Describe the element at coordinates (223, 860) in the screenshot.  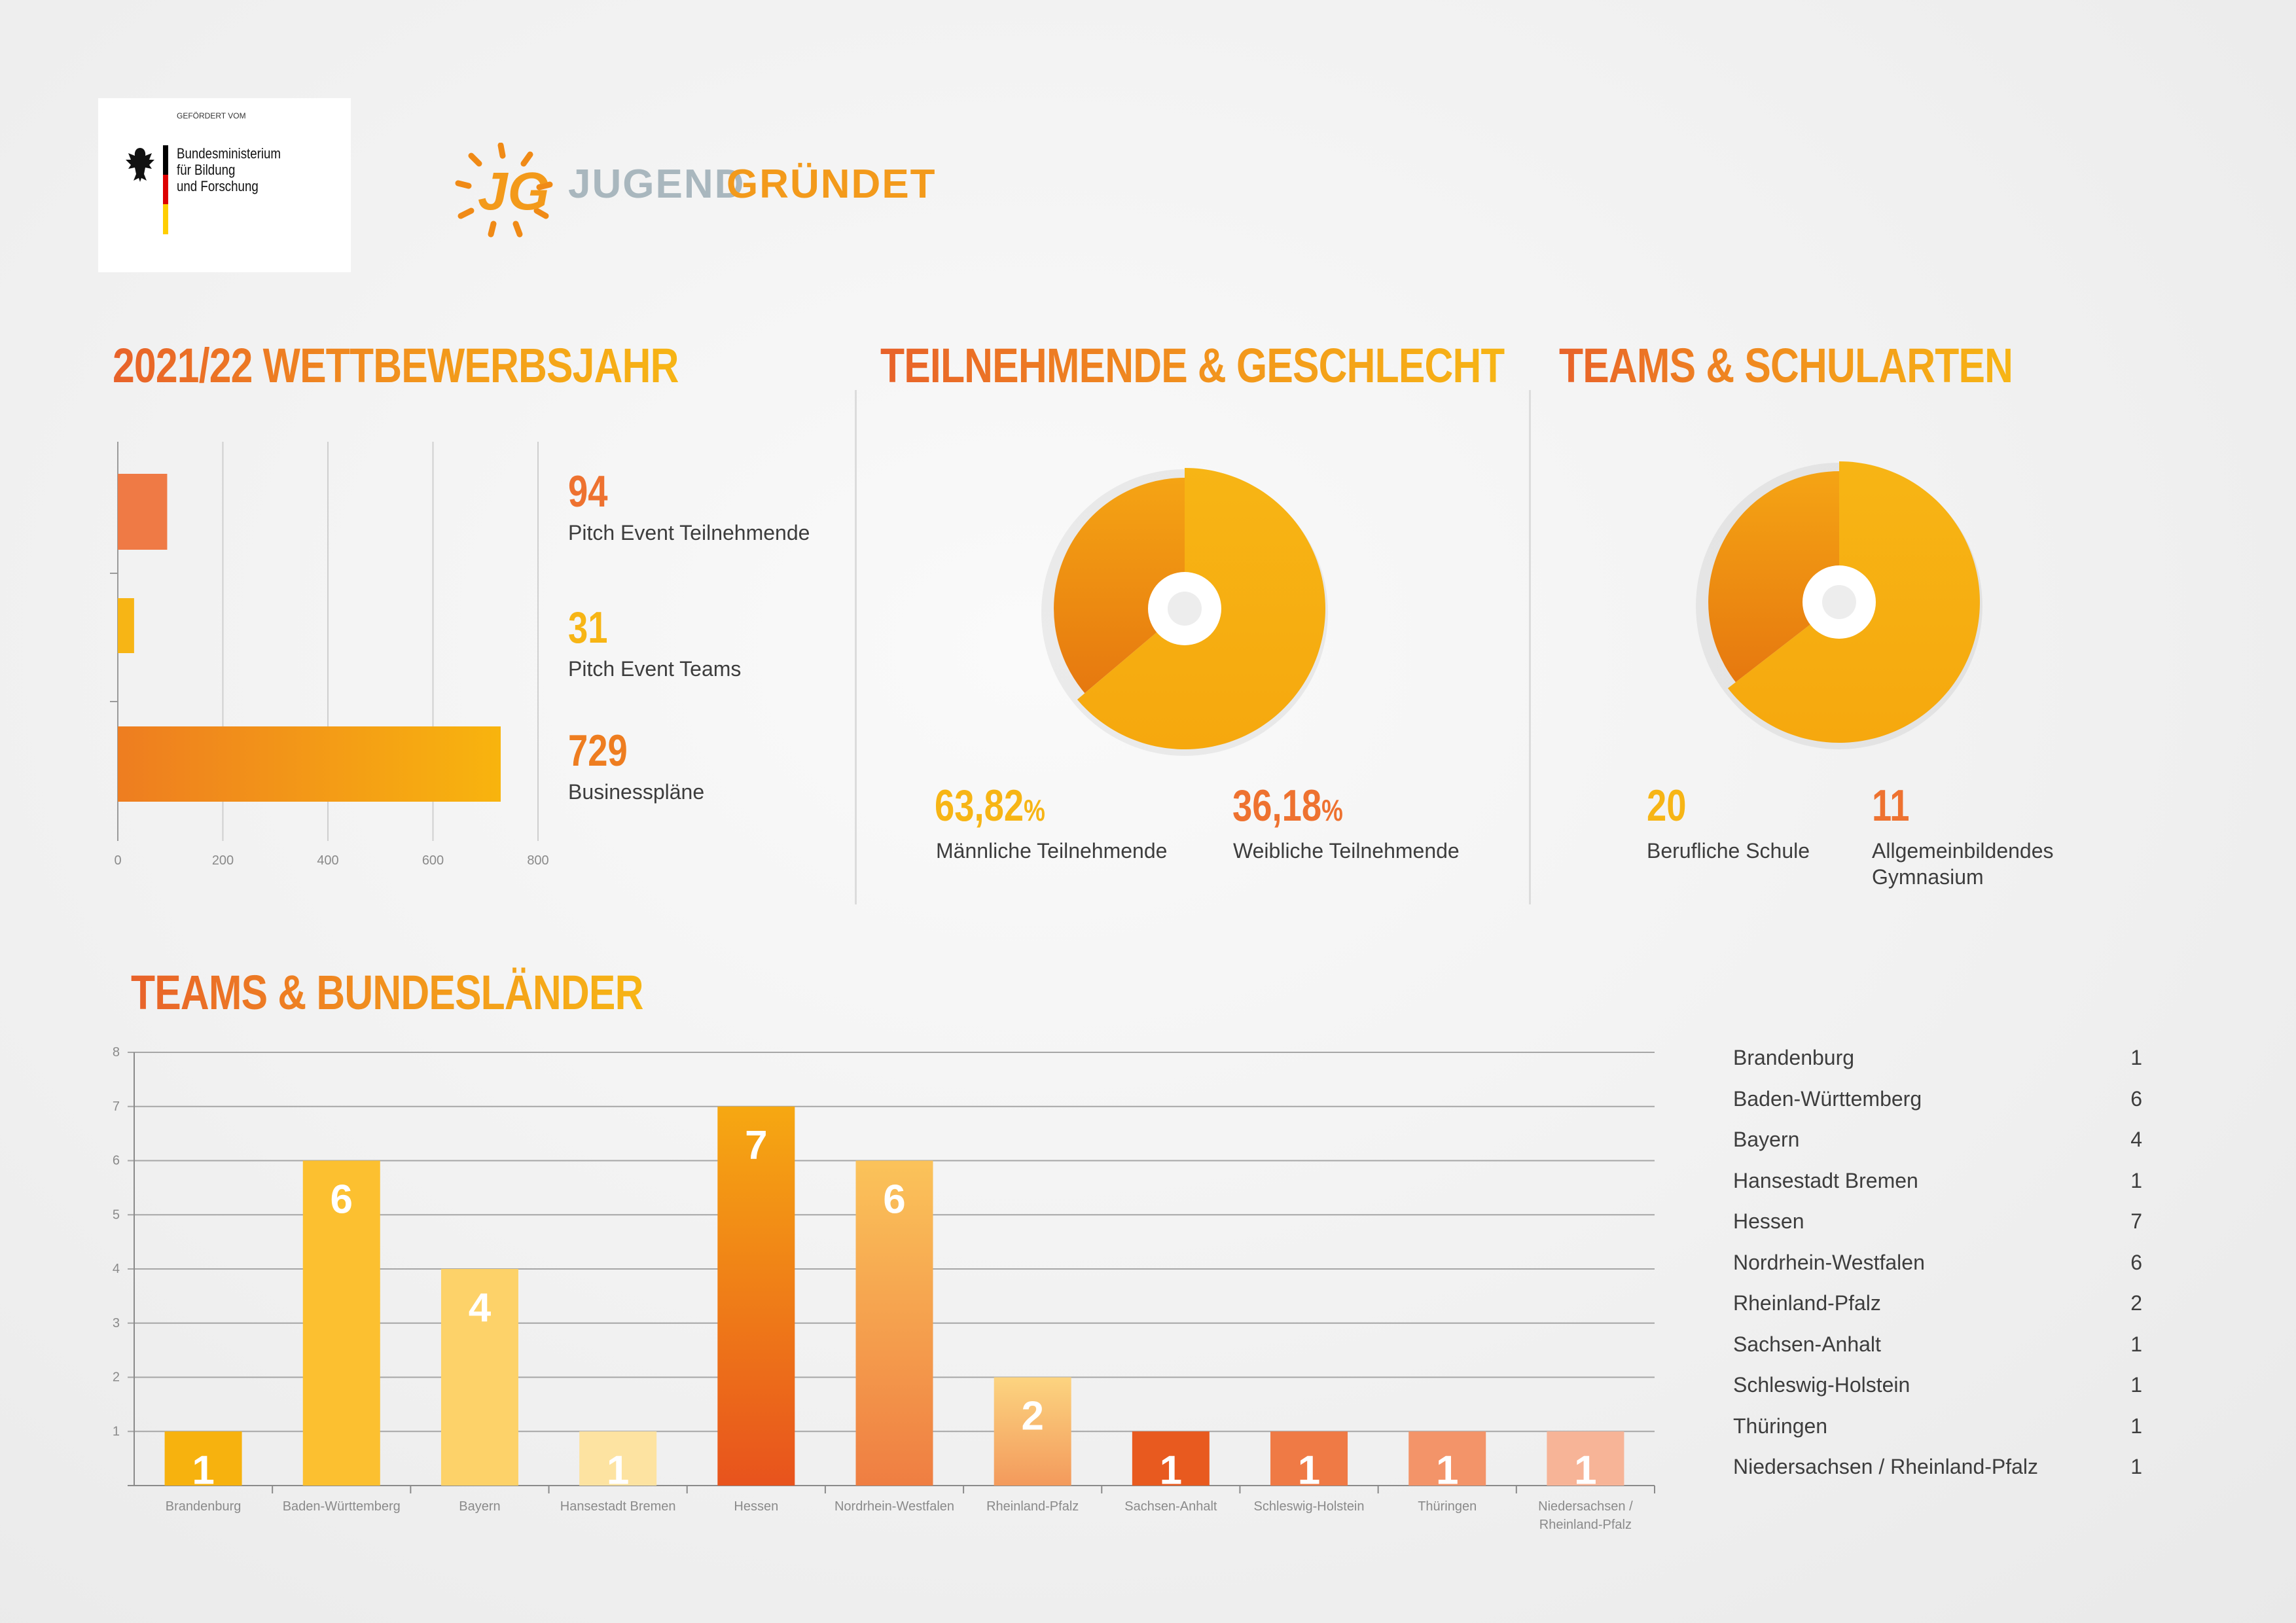
I see `x-tick-label: 200` at that location.